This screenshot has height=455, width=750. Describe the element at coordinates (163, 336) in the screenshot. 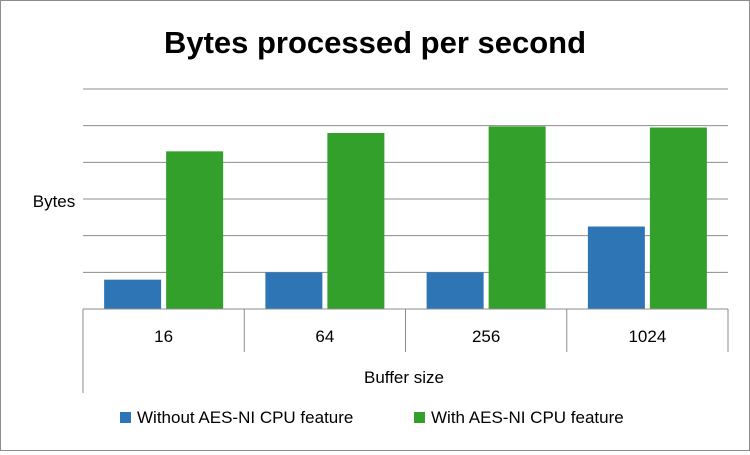

I see `category-label-16: 16` at that location.